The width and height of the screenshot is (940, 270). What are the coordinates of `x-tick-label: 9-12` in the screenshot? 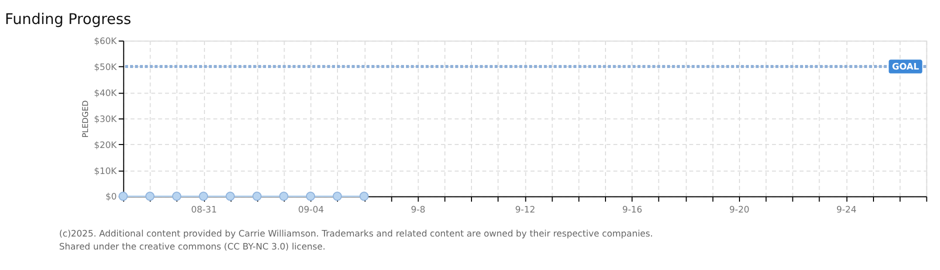 It's located at (525, 211).